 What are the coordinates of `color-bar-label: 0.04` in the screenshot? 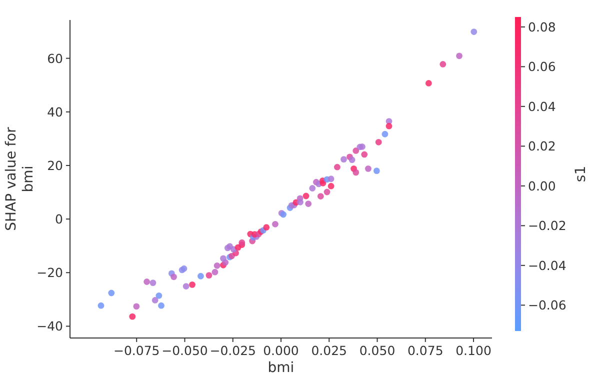 It's located at (542, 106).